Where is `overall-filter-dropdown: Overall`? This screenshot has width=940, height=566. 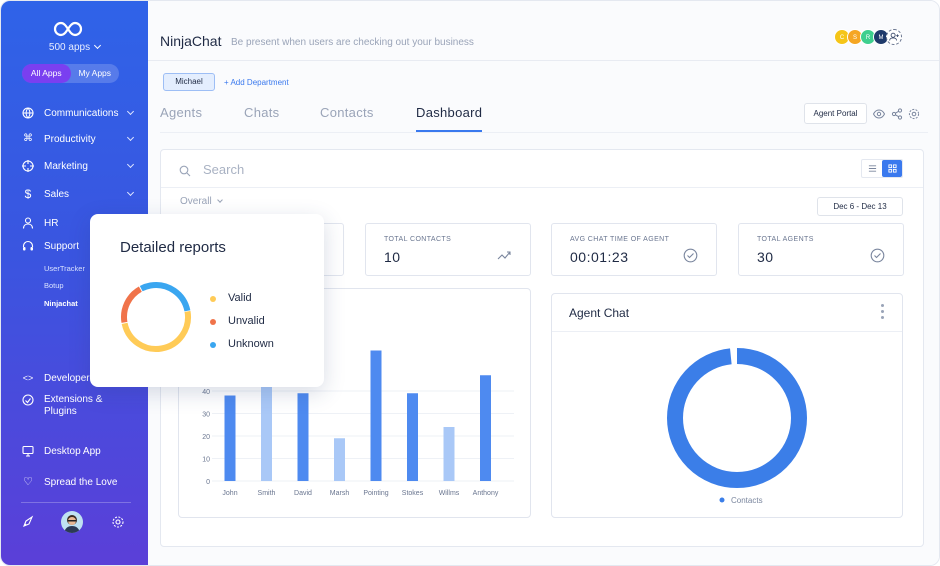
overall-filter-dropdown: Overall is located at coordinates (201, 201).